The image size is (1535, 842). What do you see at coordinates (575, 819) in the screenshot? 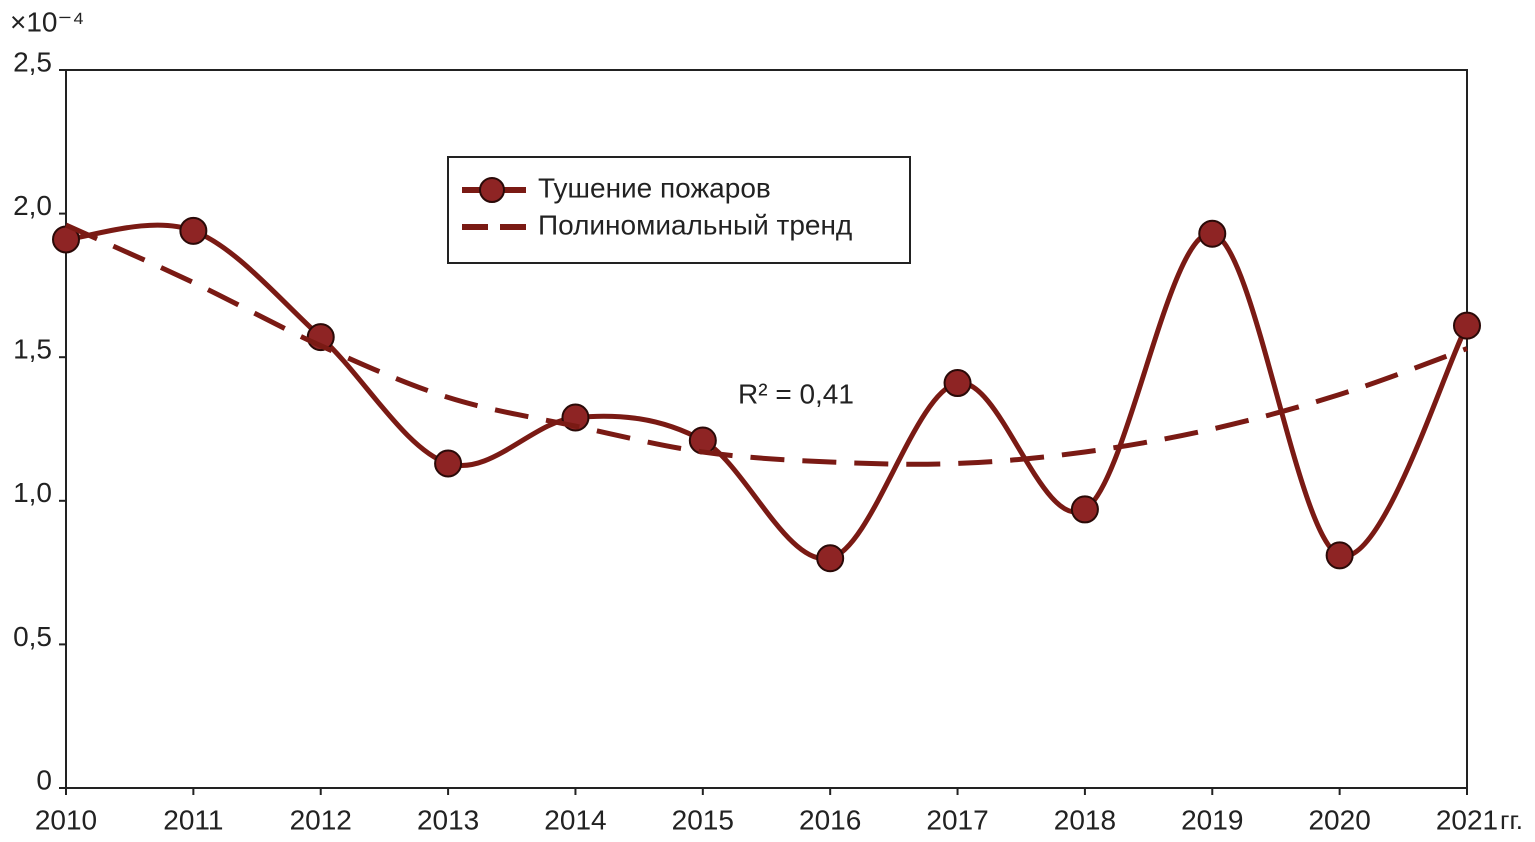
I see `x-tick-label: 2014` at bounding box center [575, 819].